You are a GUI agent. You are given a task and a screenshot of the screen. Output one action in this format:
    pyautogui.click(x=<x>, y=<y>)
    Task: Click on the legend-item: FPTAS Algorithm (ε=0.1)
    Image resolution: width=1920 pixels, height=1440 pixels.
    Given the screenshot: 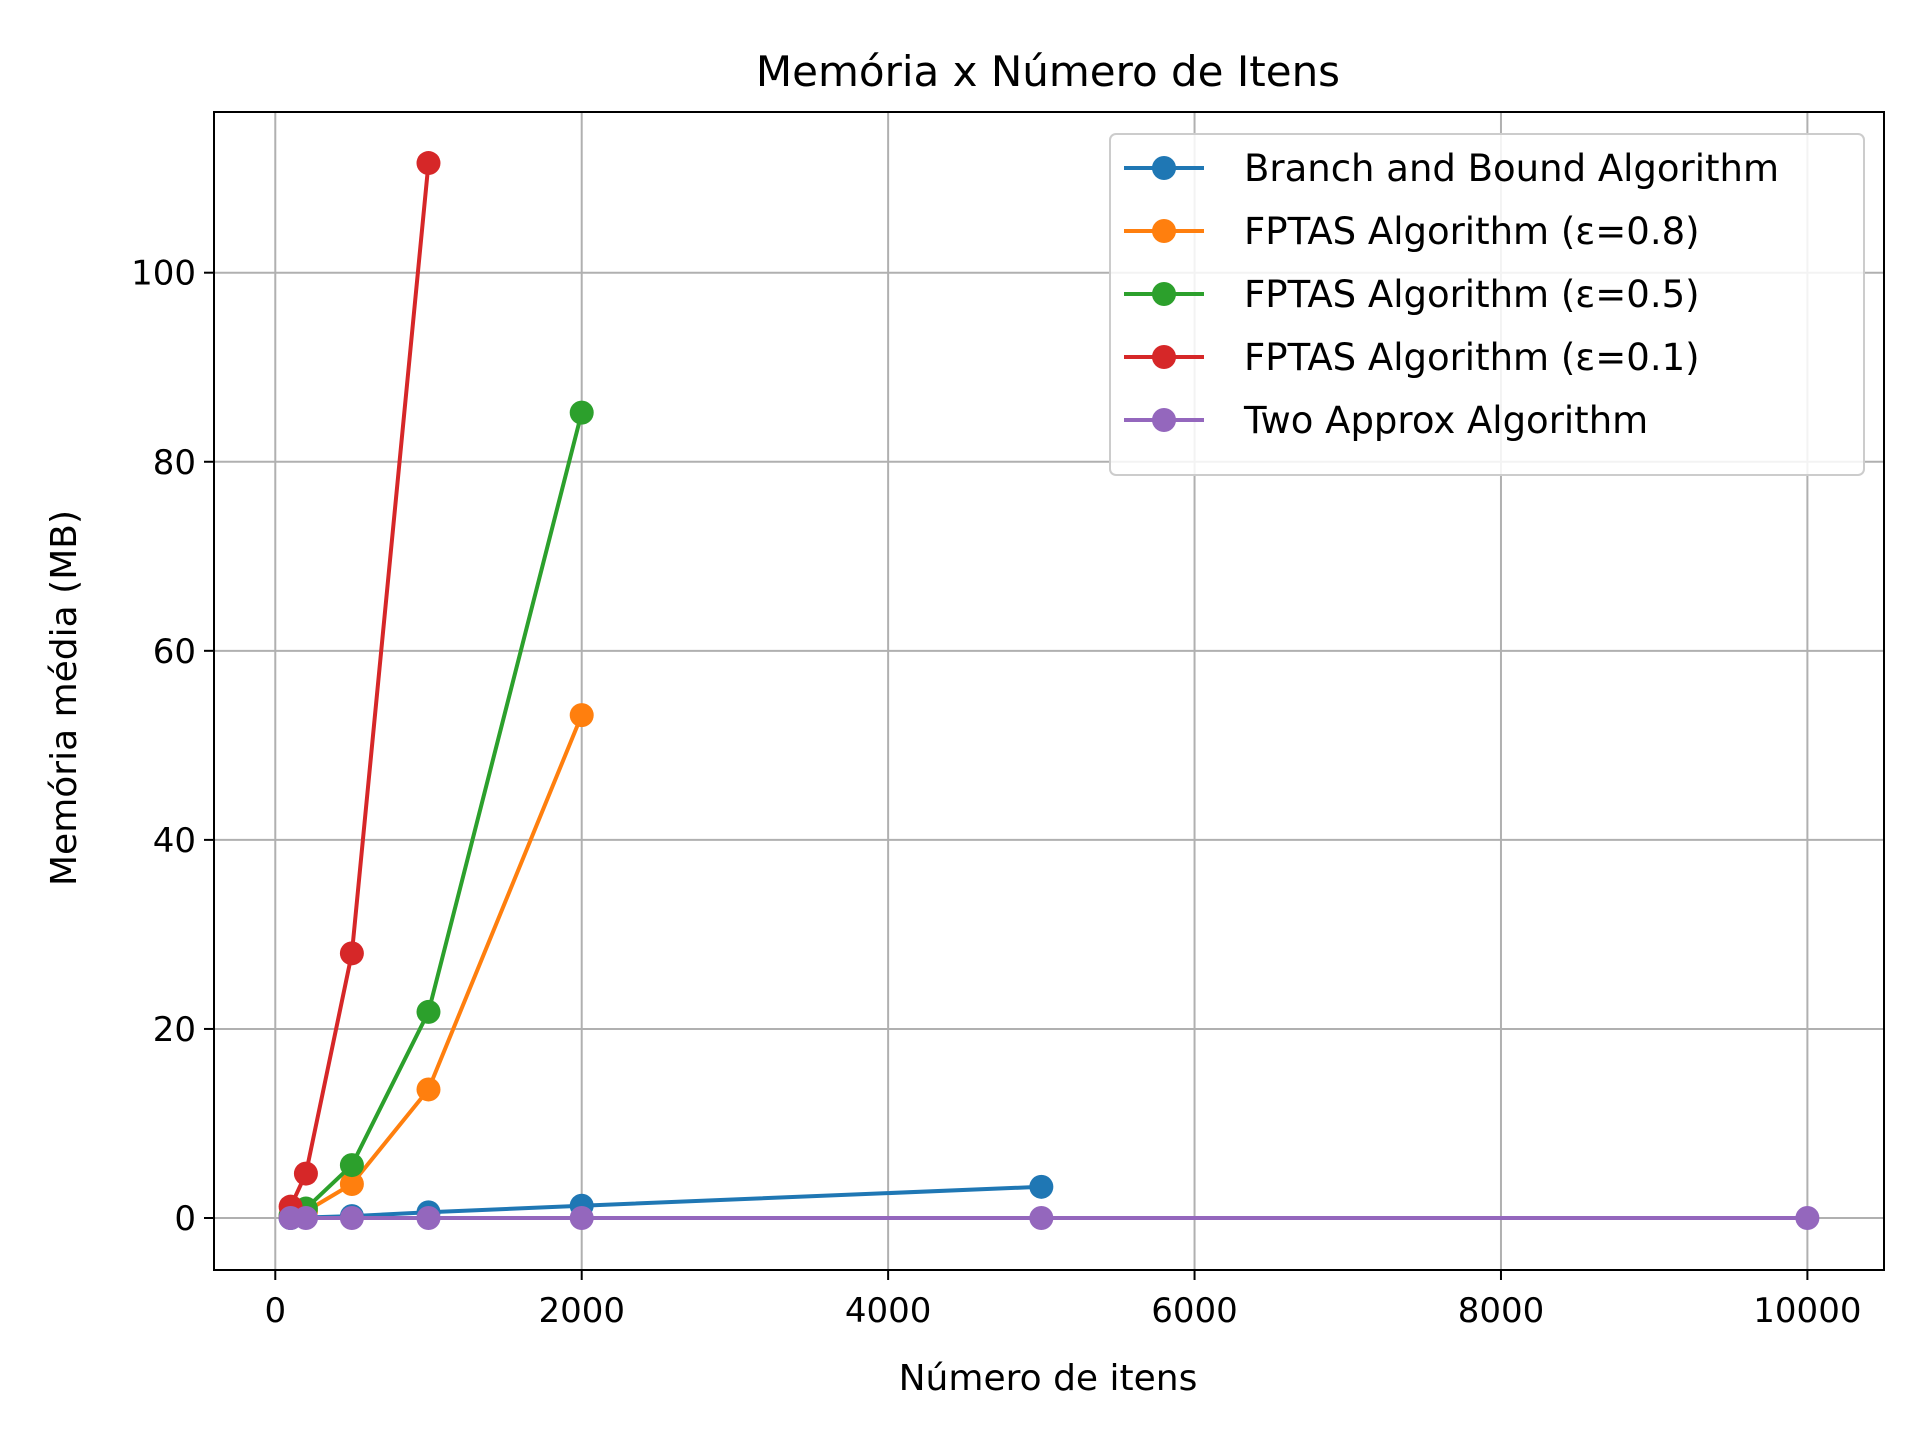 What is the action you would take?
    pyautogui.click(x=1412, y=357)
    